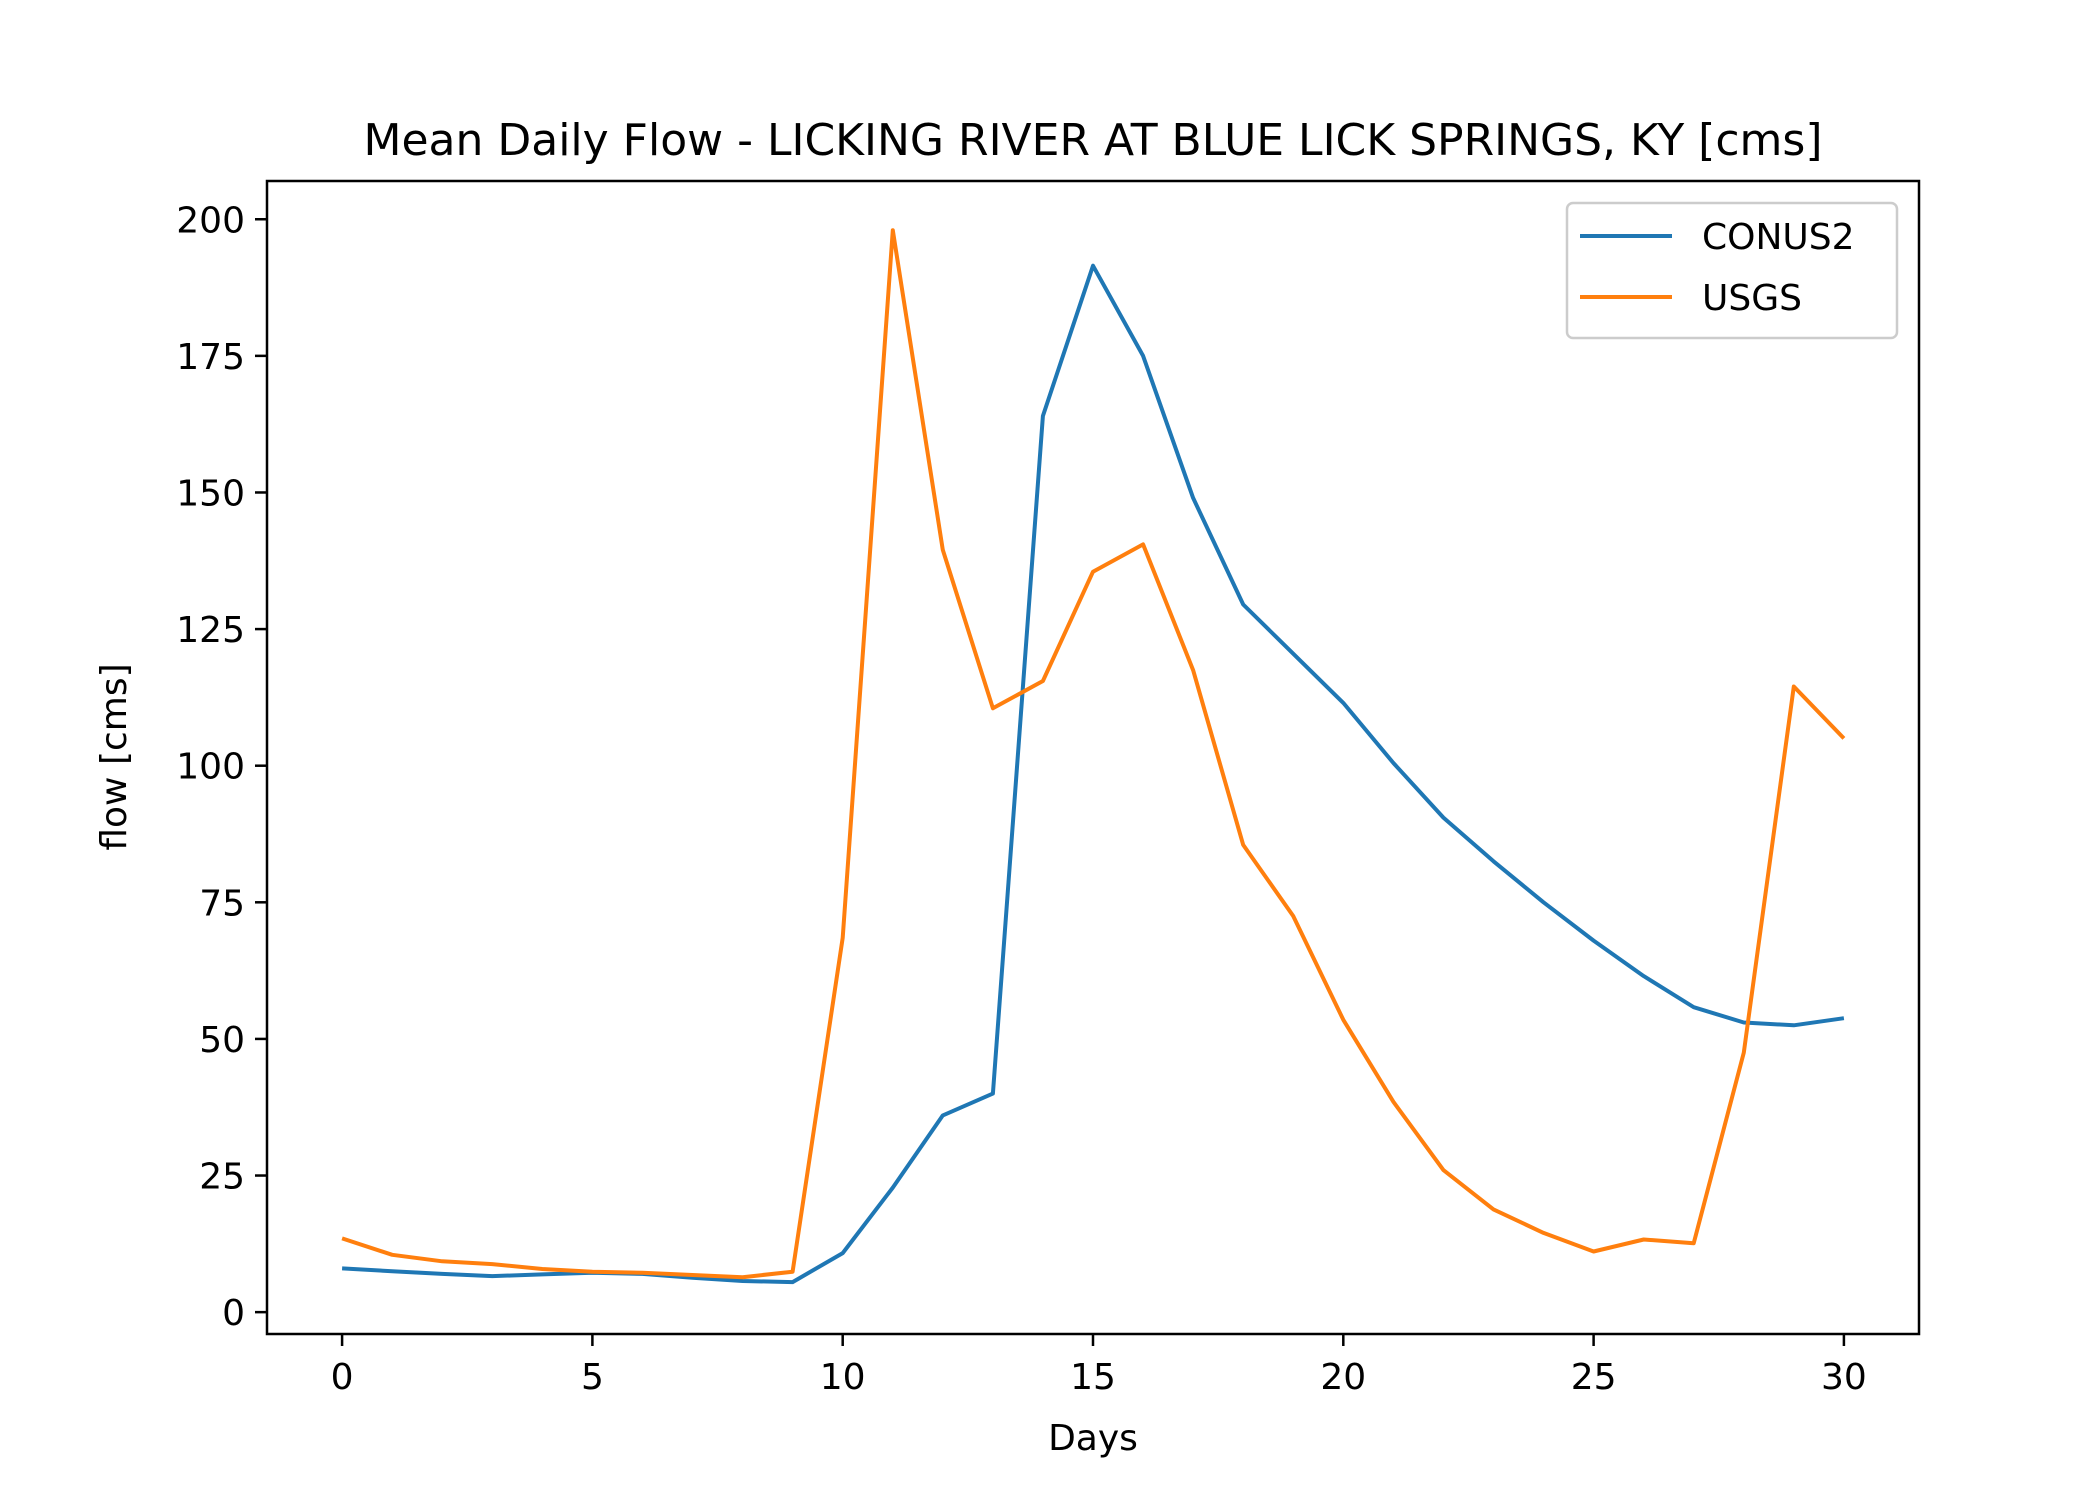 This screenshot has width=2100, height=1500. What do you see at coordinates (210, 630) in the screenshot?
I see `y-tick-label: 125` at bounding box center [210, 630].